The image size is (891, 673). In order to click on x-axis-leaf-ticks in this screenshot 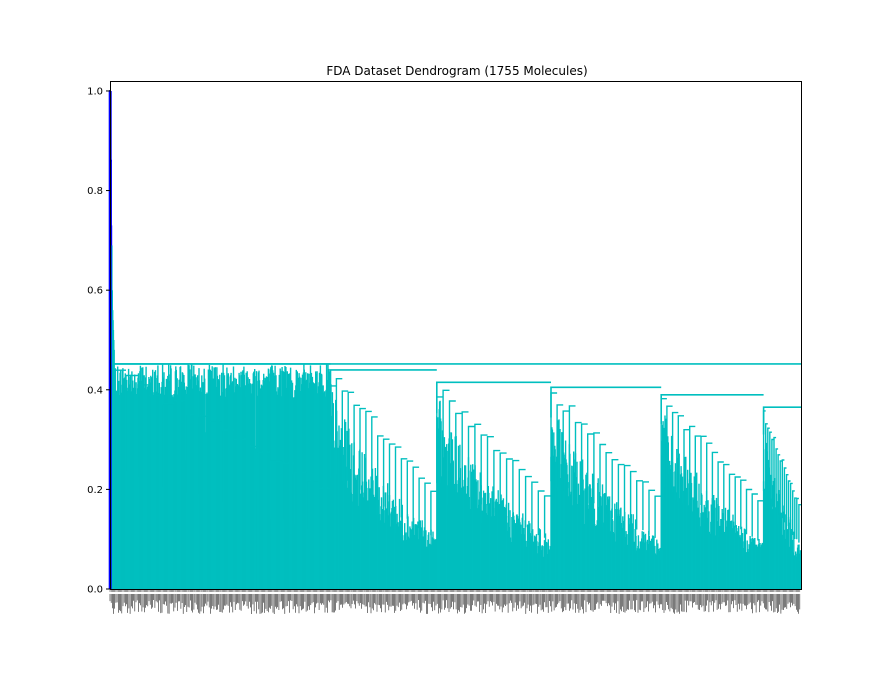, I will do `click(455, 601)`.